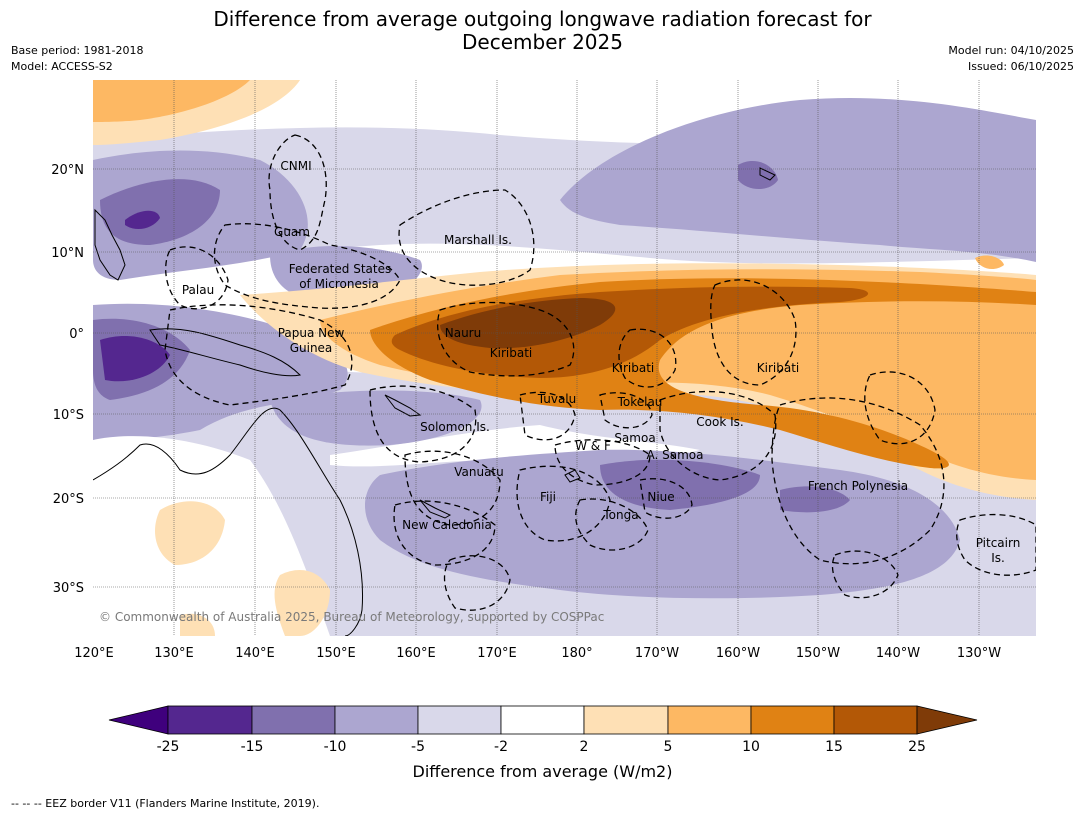 This screenshot has height=816, width=1085. I want to click on eez-wf-samoa, so click(602, 462).